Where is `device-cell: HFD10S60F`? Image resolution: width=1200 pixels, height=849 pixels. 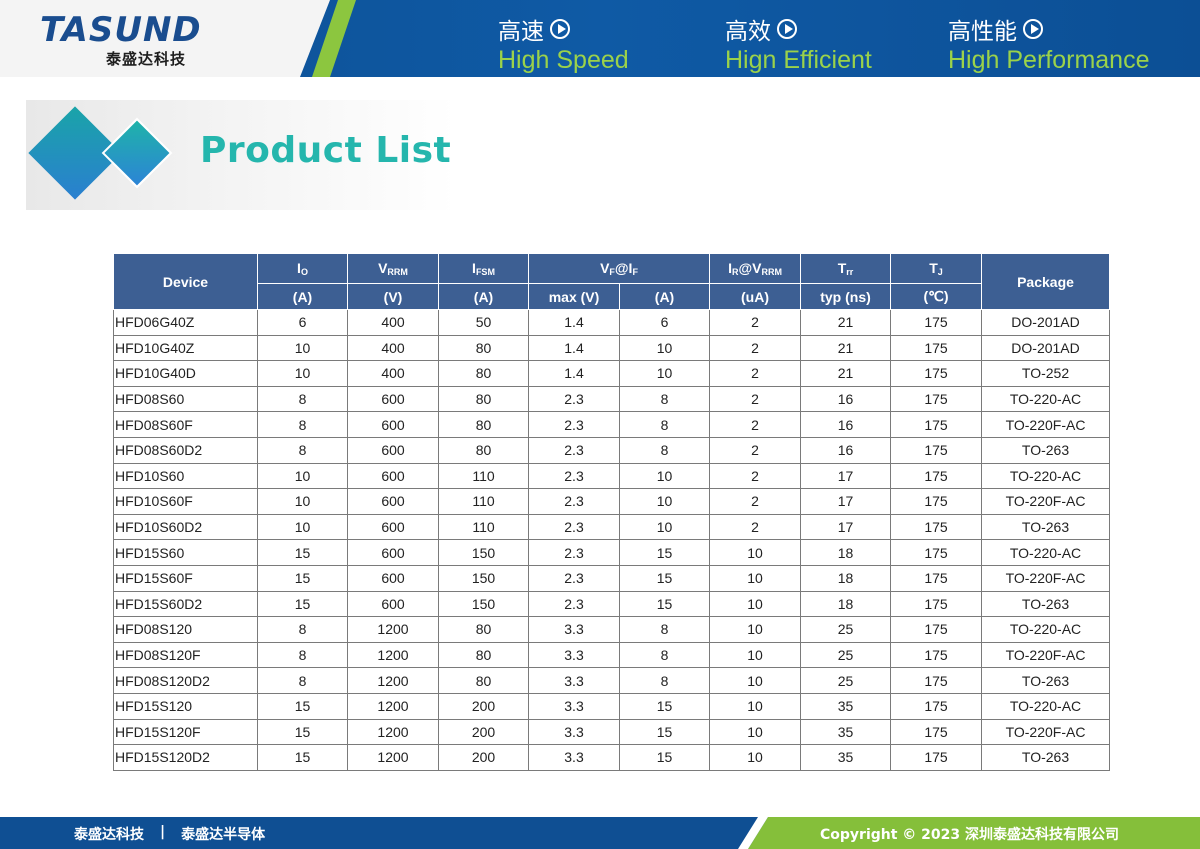
device-cell: HFD10S60F is located at coordinates (185, 501).